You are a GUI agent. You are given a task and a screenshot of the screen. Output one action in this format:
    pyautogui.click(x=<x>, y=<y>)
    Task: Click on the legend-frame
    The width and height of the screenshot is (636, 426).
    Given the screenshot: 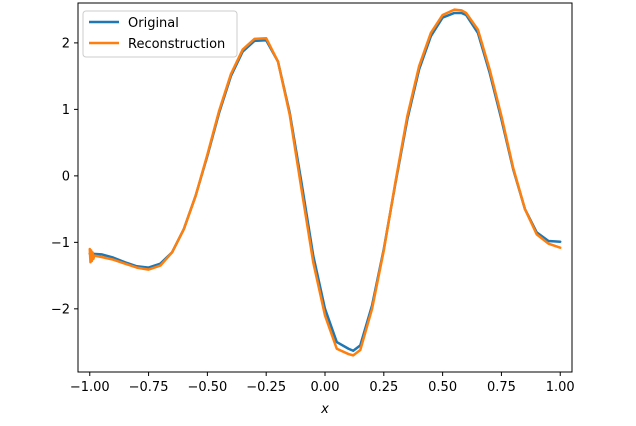 What is the action you would take?
    pyautogui.click(x=160, y=34)
    